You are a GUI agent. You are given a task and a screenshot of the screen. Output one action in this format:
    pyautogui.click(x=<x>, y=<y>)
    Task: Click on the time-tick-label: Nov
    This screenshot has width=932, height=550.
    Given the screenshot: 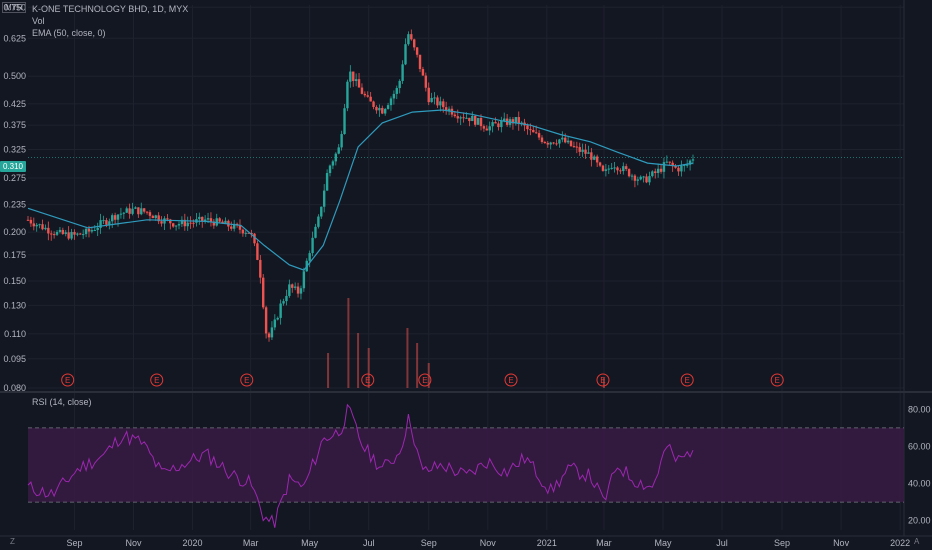 What is the action you would take?
    pyautogui.click(x=841, y=543)
    